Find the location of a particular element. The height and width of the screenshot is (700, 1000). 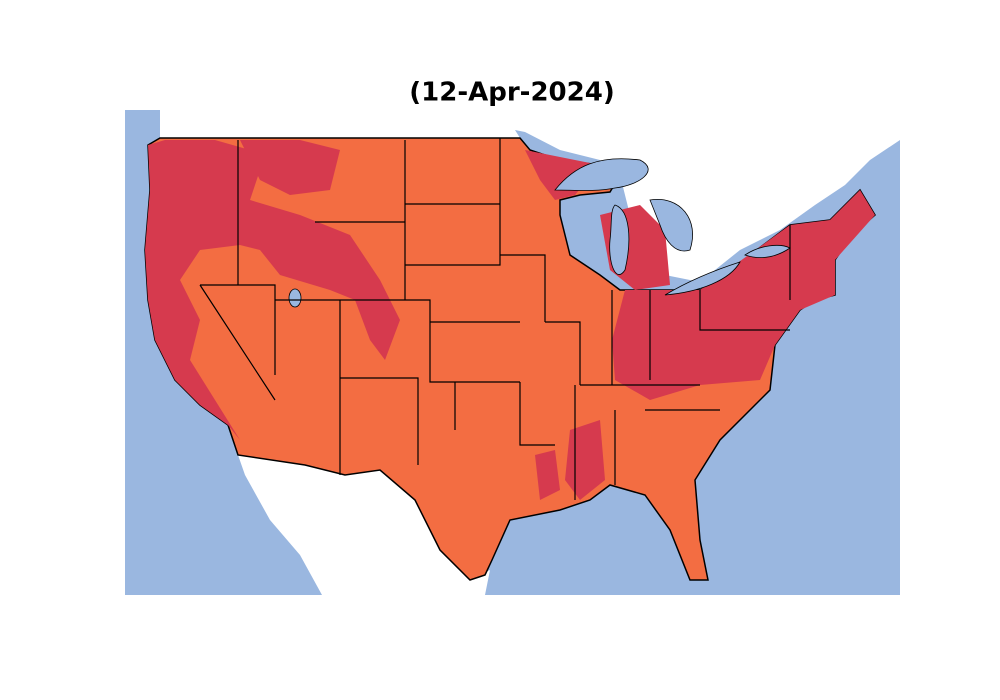

lake-superior is located at coordinates (601, 174).